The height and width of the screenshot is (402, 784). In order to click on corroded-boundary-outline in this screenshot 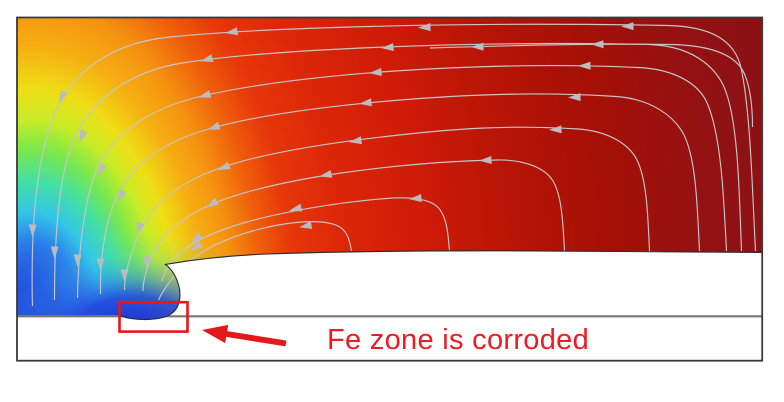, I will do `click(441, 285)`.